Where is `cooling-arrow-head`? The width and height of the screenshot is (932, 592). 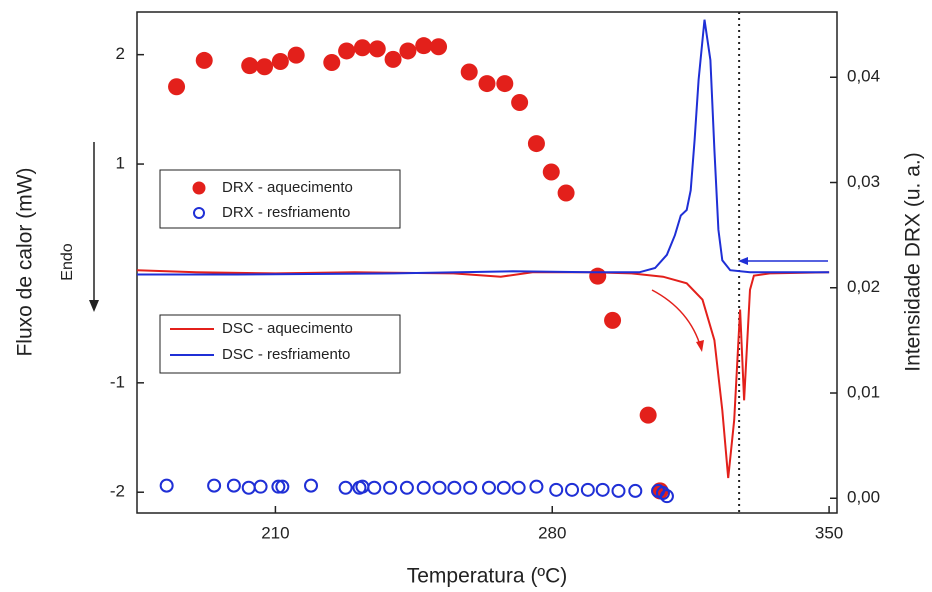
cooling-arrow-head is located at coordinates (743, 261).